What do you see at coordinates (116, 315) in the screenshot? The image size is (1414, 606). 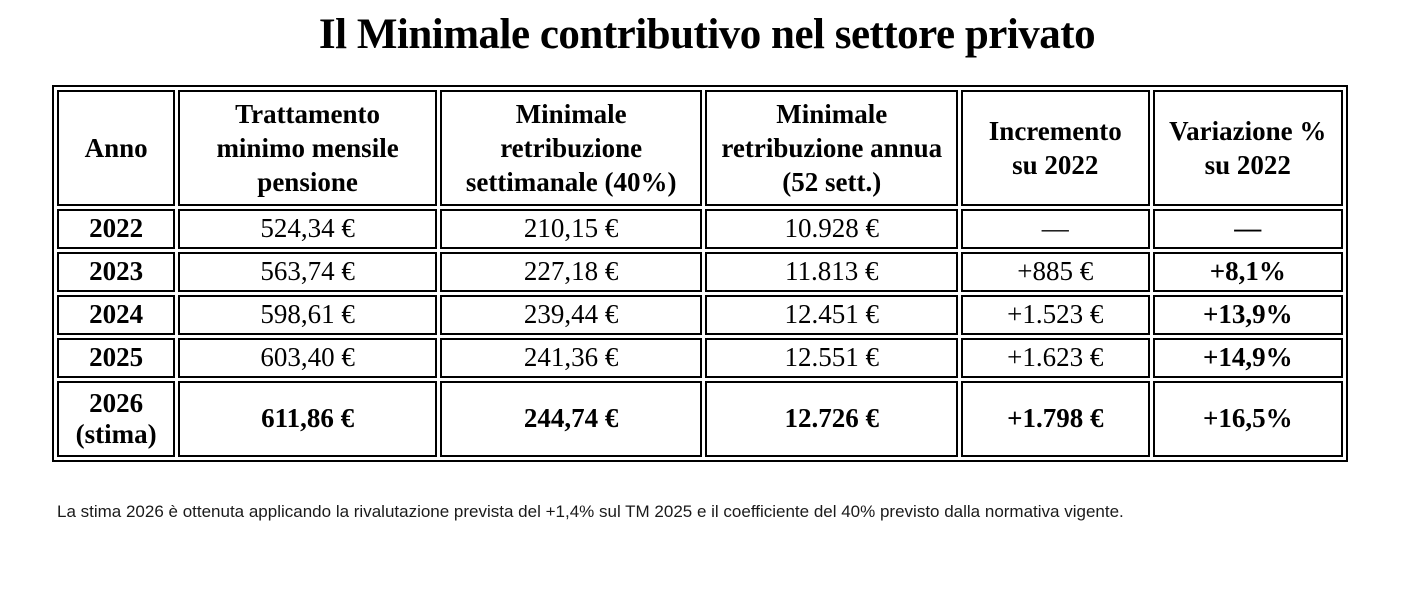 I see `cell-anno: 2024` at bounding box center [116, 315].